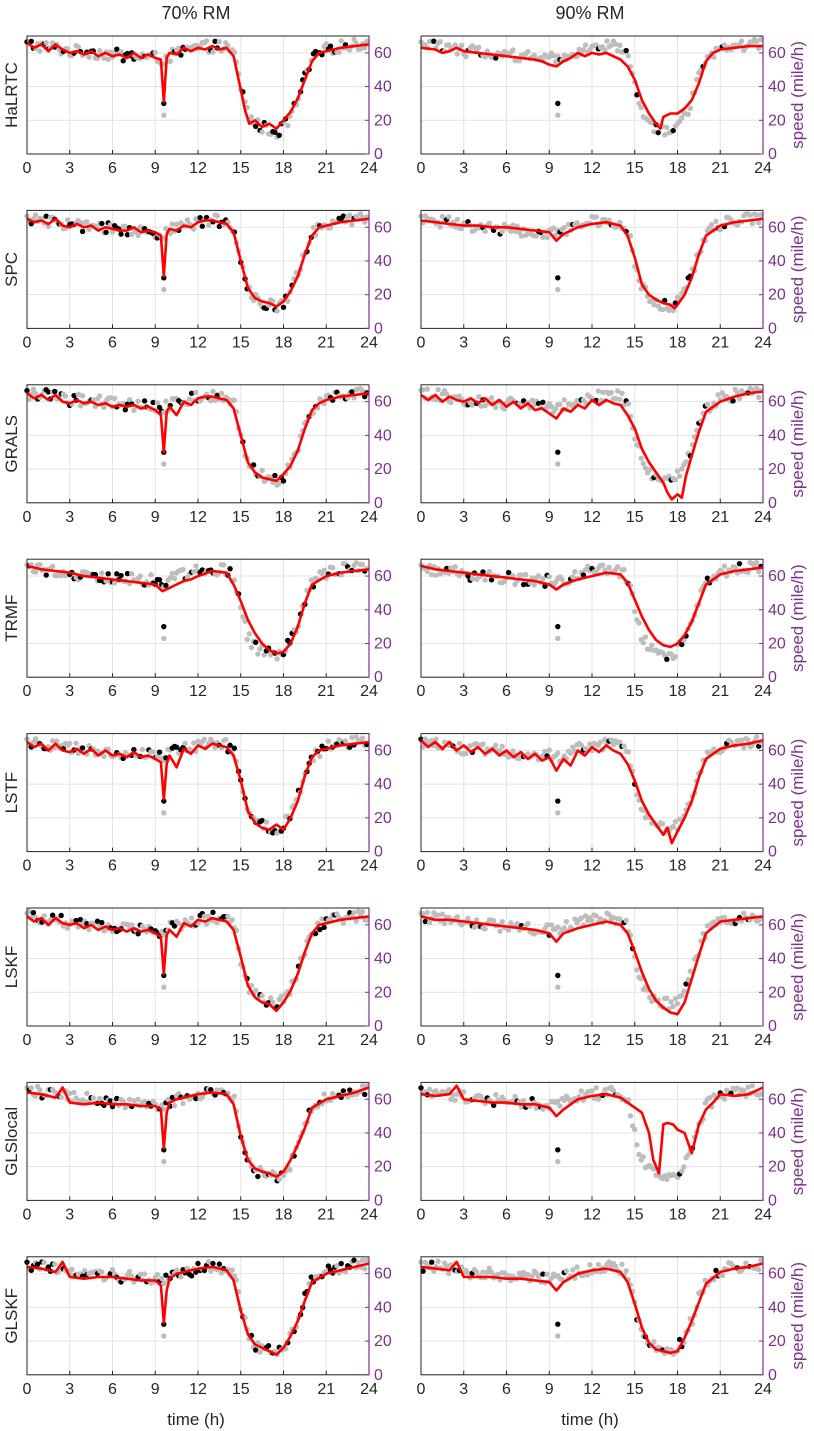 The width and height of the screenshot is (814, 1431). I want to click on y-tick-label: 60, so click(383, 227).